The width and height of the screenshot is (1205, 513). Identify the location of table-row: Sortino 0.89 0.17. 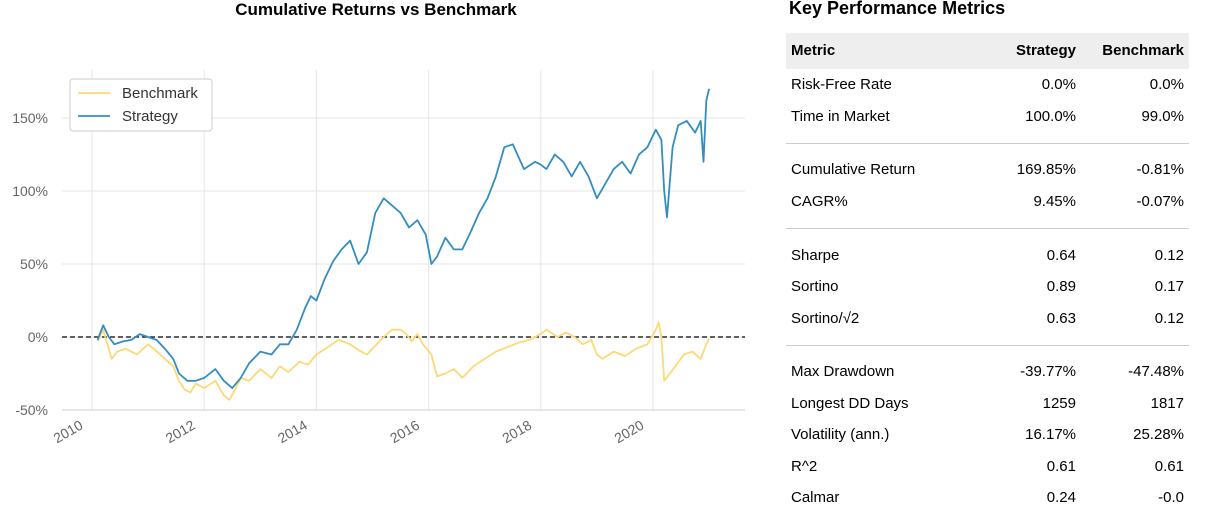
(987, 287).